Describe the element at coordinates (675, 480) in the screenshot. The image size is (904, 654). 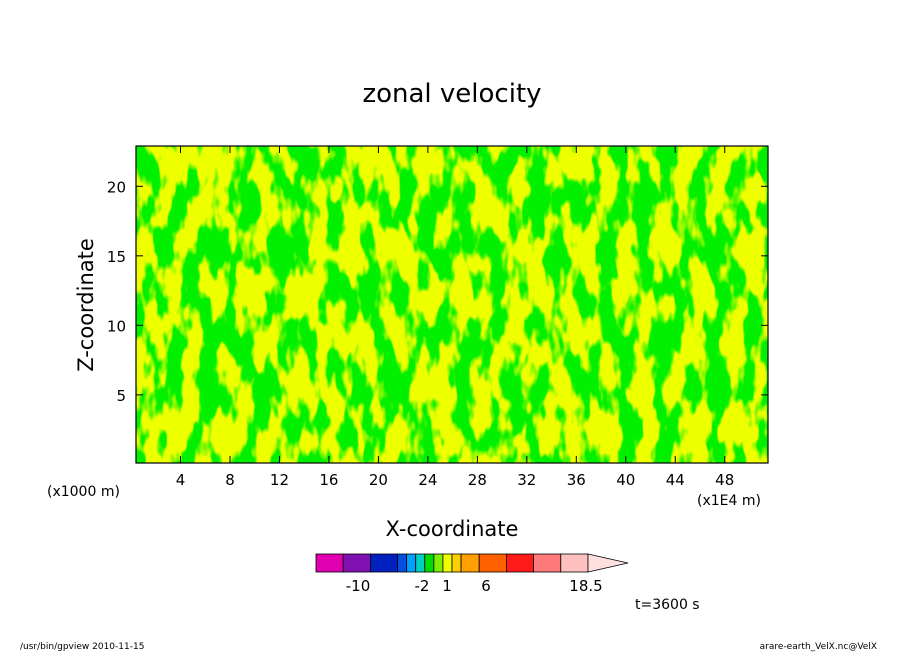
I see `x-tick-label: 44` at that location.